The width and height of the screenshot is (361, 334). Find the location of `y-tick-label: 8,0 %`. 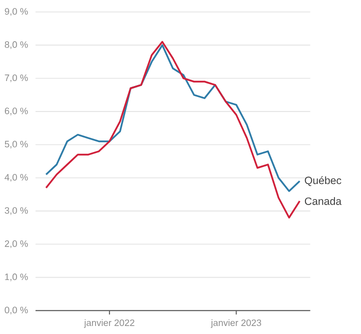

y-tick-label: 8,0 % is located at coordinates (16, 45).